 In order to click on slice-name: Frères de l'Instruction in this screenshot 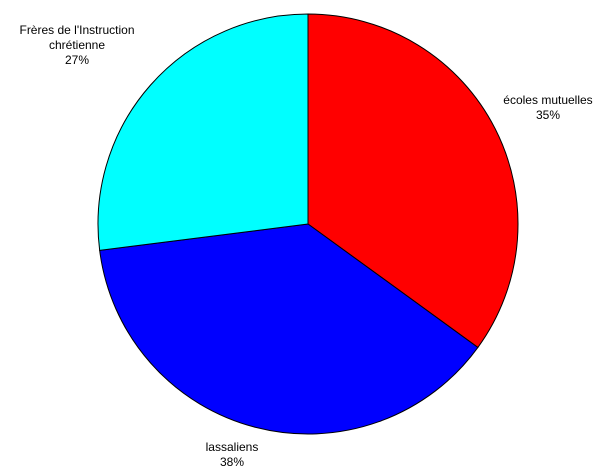, I will do `click(76, 30)`.